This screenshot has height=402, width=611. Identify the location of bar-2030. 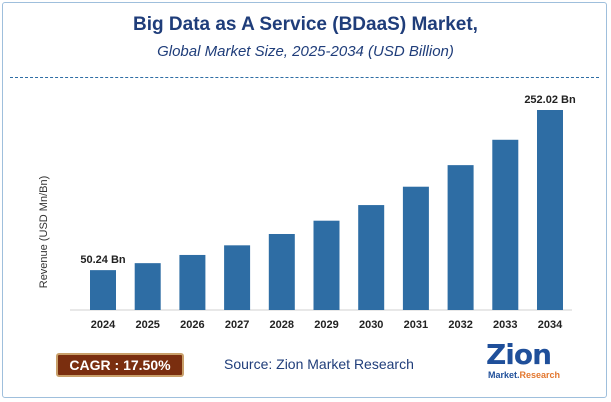
(371, 257).